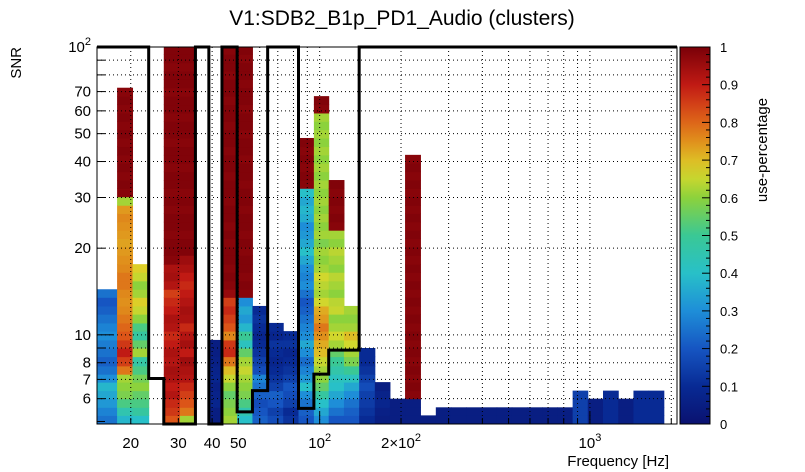 The height and width of the screenshot is (472, 805). I want to click on y-tick-label: 102, so click(79, 46).